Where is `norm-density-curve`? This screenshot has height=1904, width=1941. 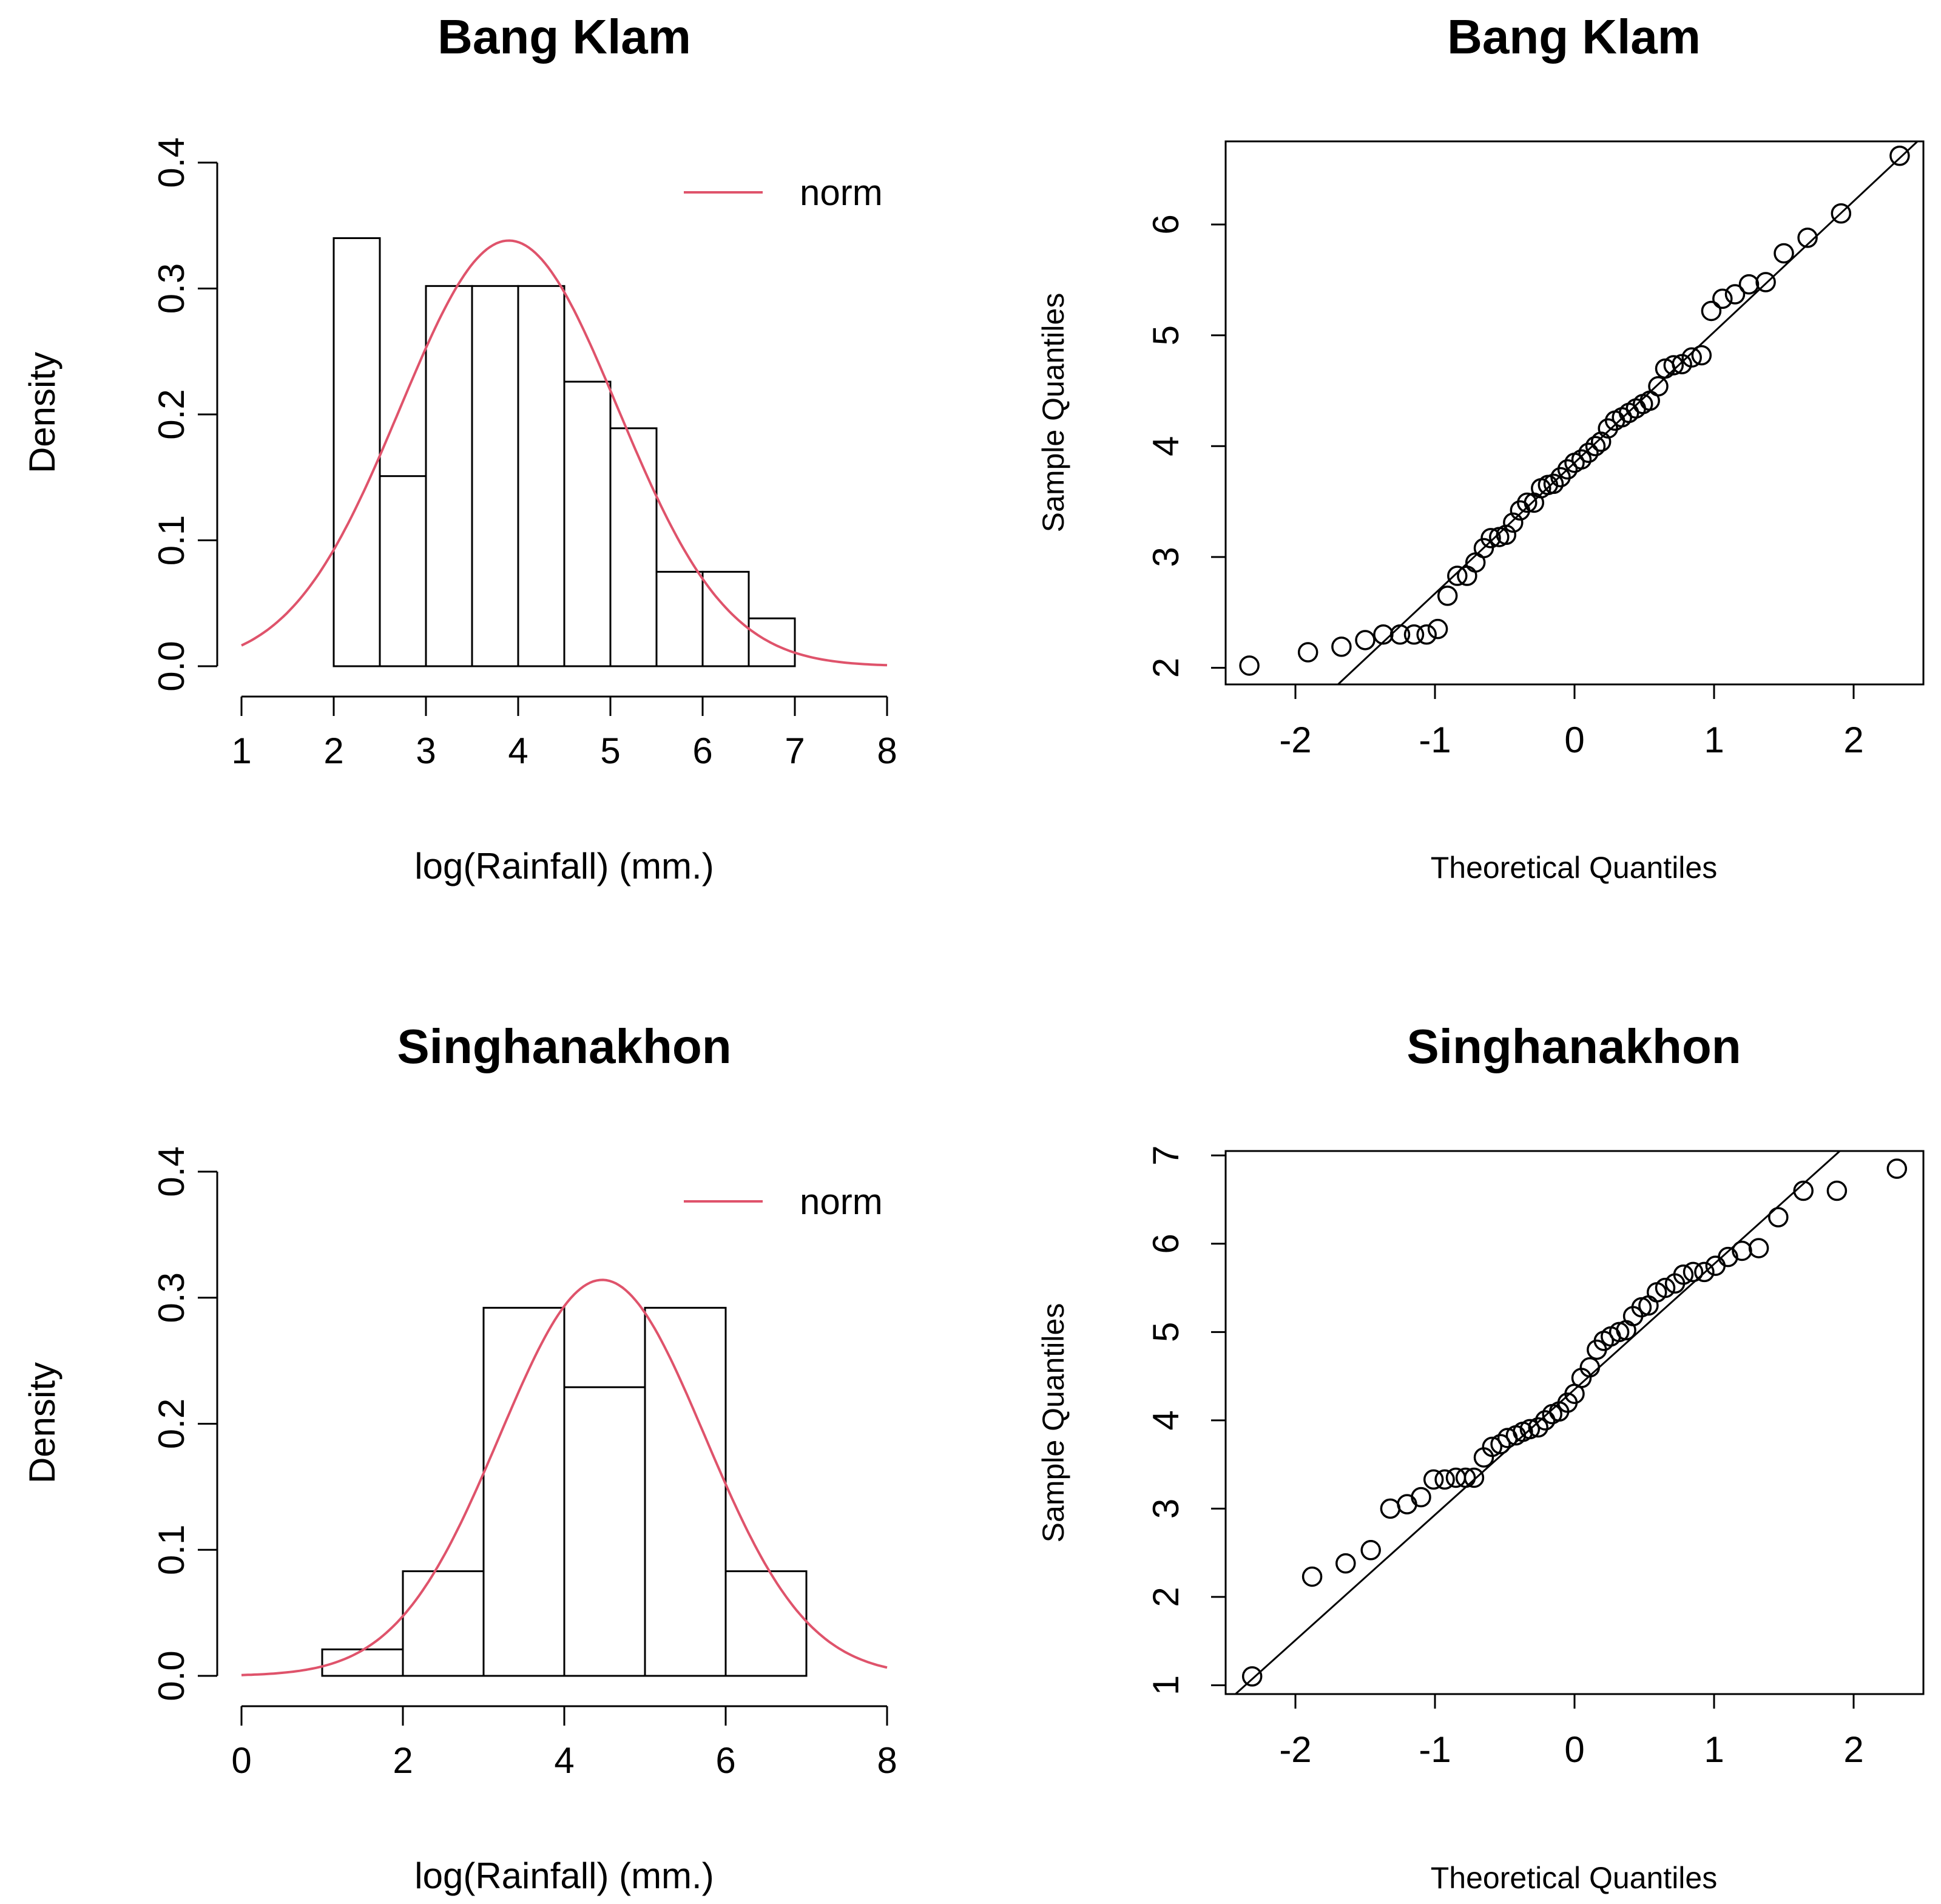
norm-density-curve is located at coordinates (564, 453).